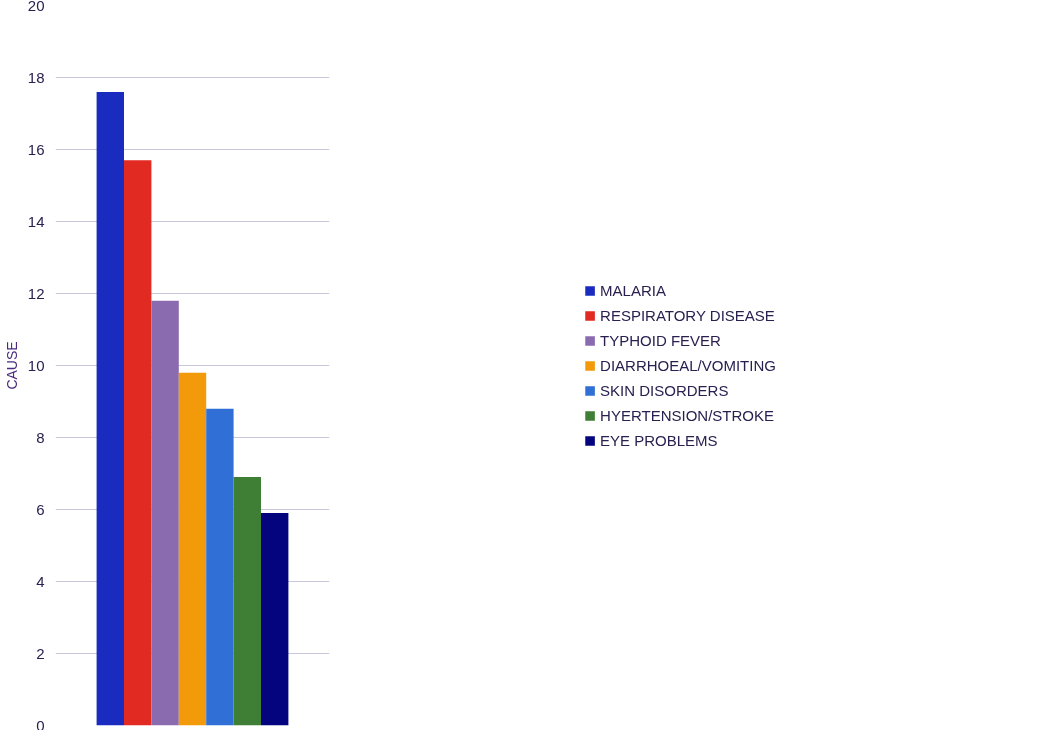 Image resolution: width=1041 pixels, height=740 pixels. What do you see at coordinates (687, 315) in the screenshot?
I see `legend-label: RESPIRATORY DISEASE` at bounding box center [687, 315].